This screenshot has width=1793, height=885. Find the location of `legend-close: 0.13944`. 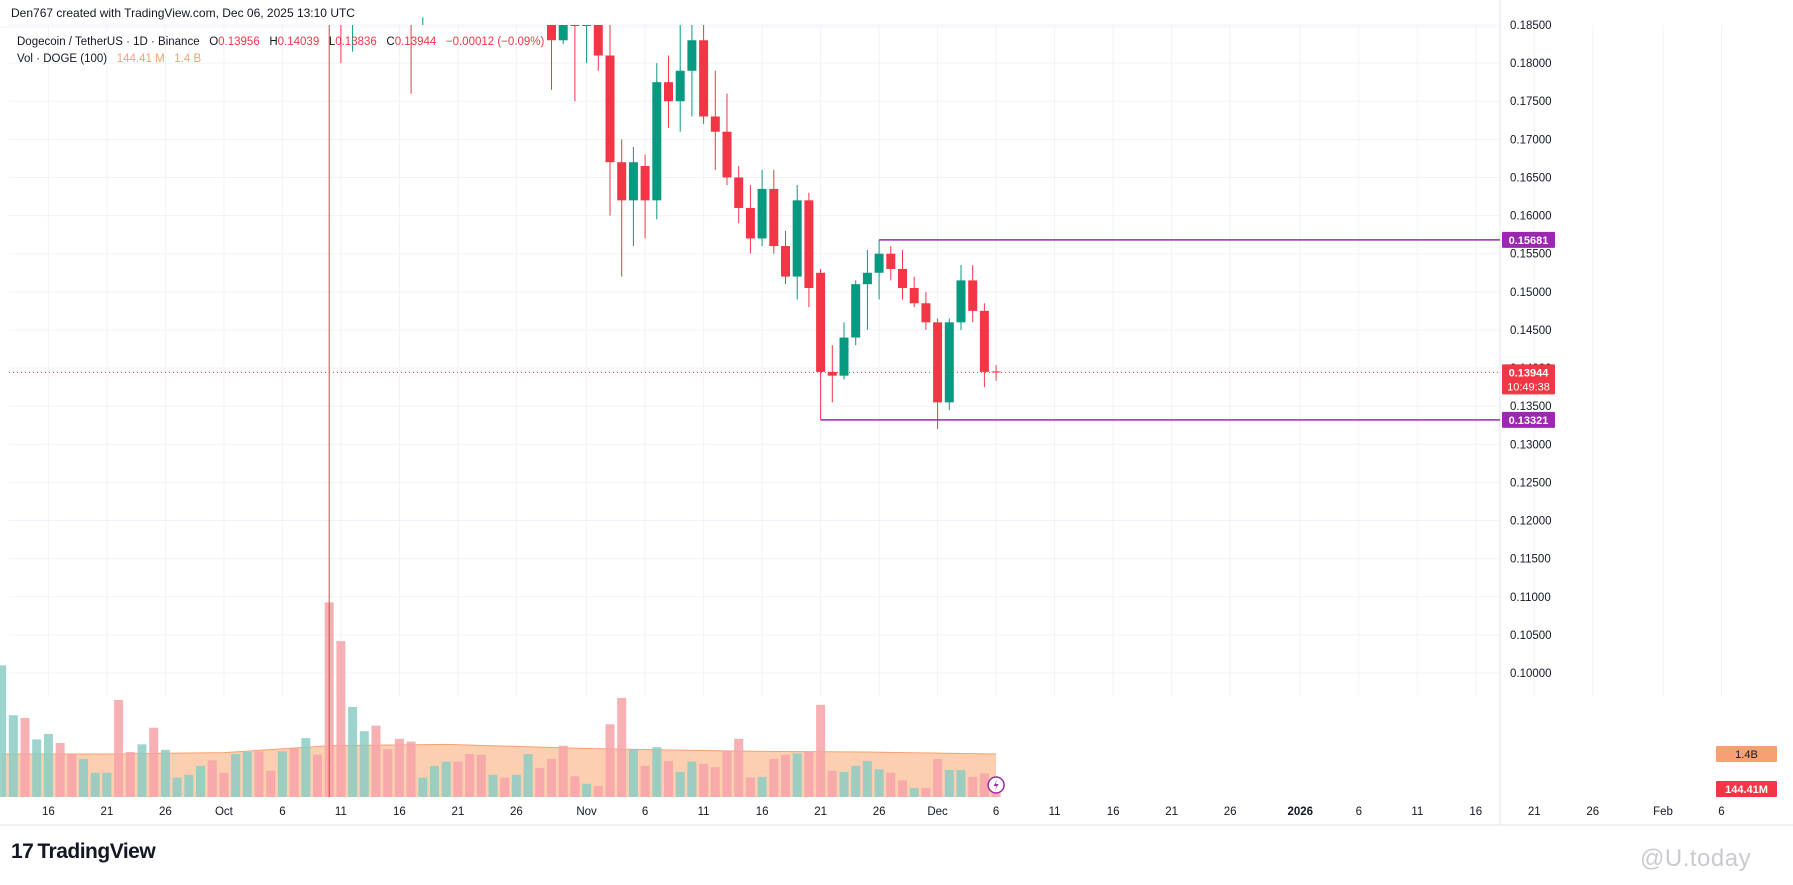

legend-close: 0.13944 is located at coordinates (415, 42).